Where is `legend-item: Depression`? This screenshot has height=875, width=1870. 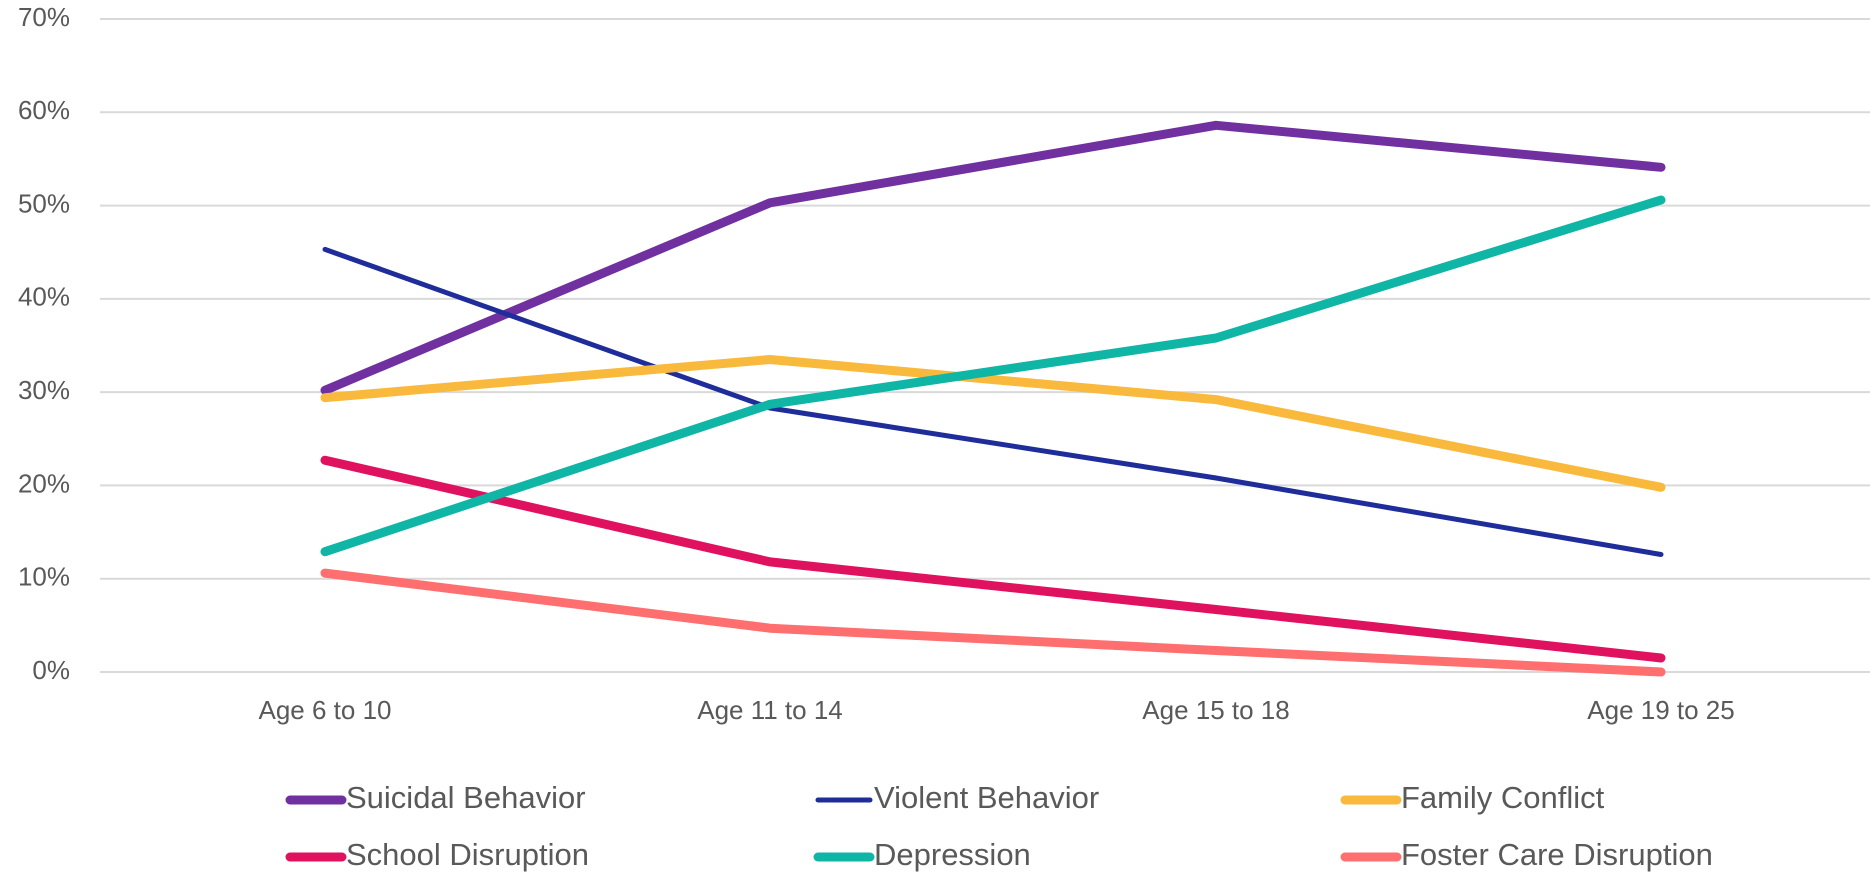
legend-item: Depression is located at coordinates (922, 854).